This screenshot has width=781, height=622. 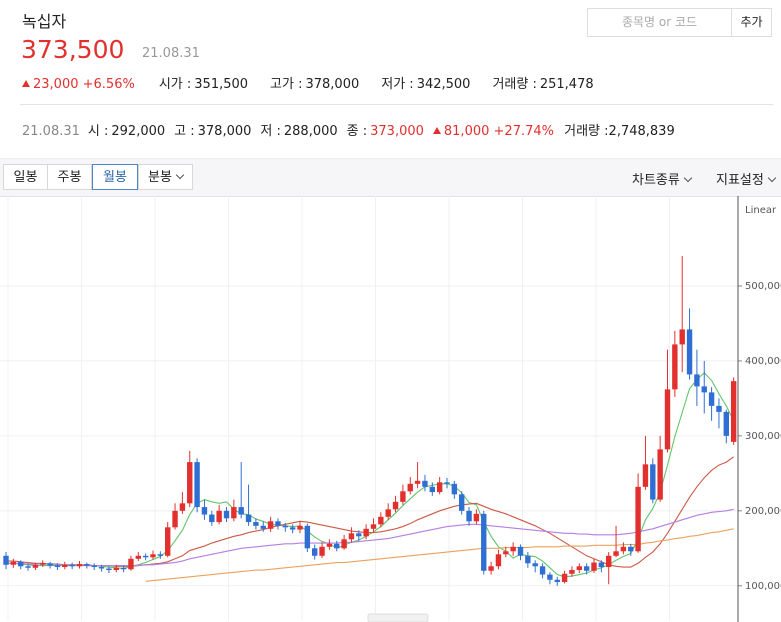 I want to click on moving-average, so click(x=370, y=537).